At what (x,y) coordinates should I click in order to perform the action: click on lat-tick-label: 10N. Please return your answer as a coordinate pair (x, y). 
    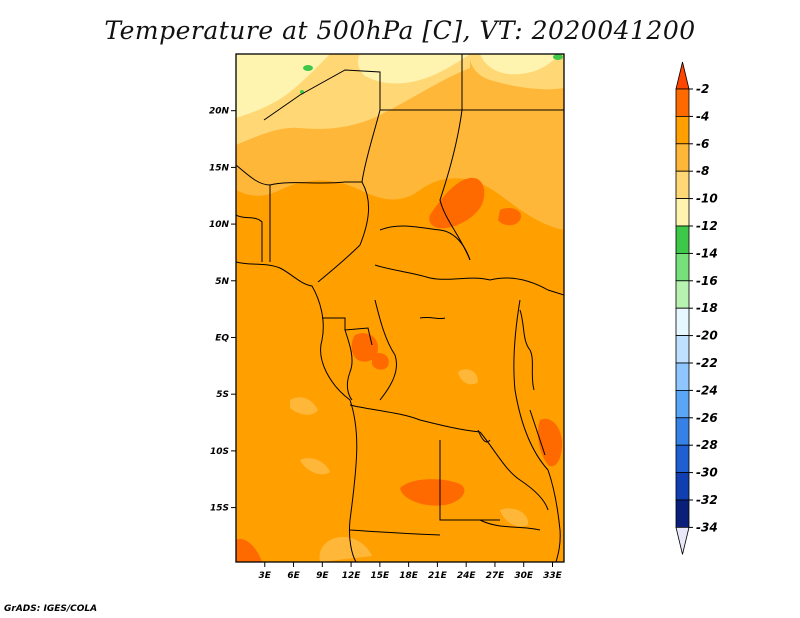
    Looking at the image, I should click on (219, 225).